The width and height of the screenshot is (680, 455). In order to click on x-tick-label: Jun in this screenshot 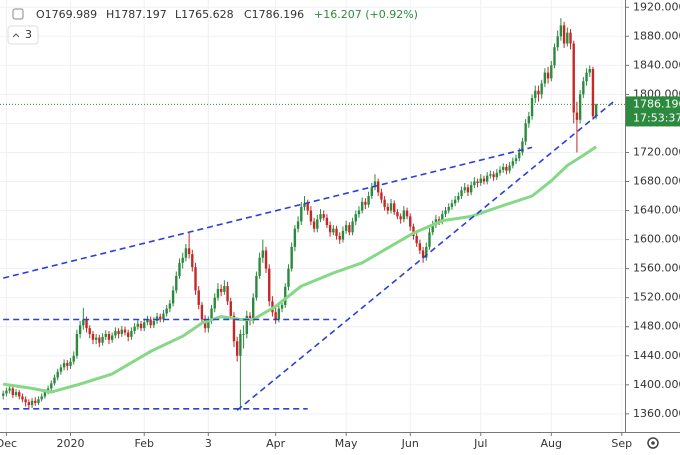, I will do `click(410, 443)`.